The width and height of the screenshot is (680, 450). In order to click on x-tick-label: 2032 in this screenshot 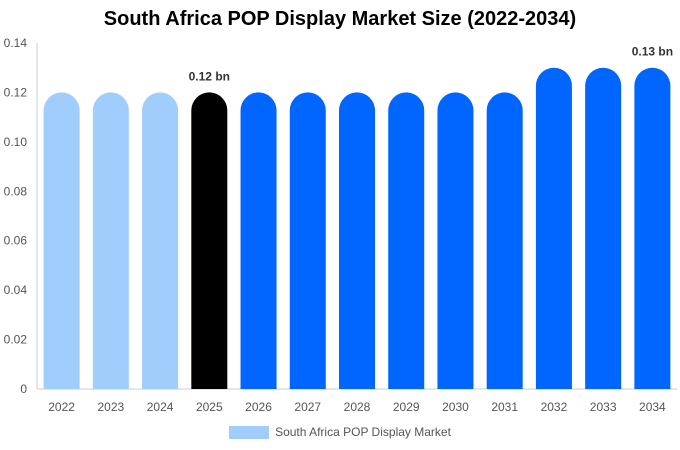, I will do `click(554, 407)`.